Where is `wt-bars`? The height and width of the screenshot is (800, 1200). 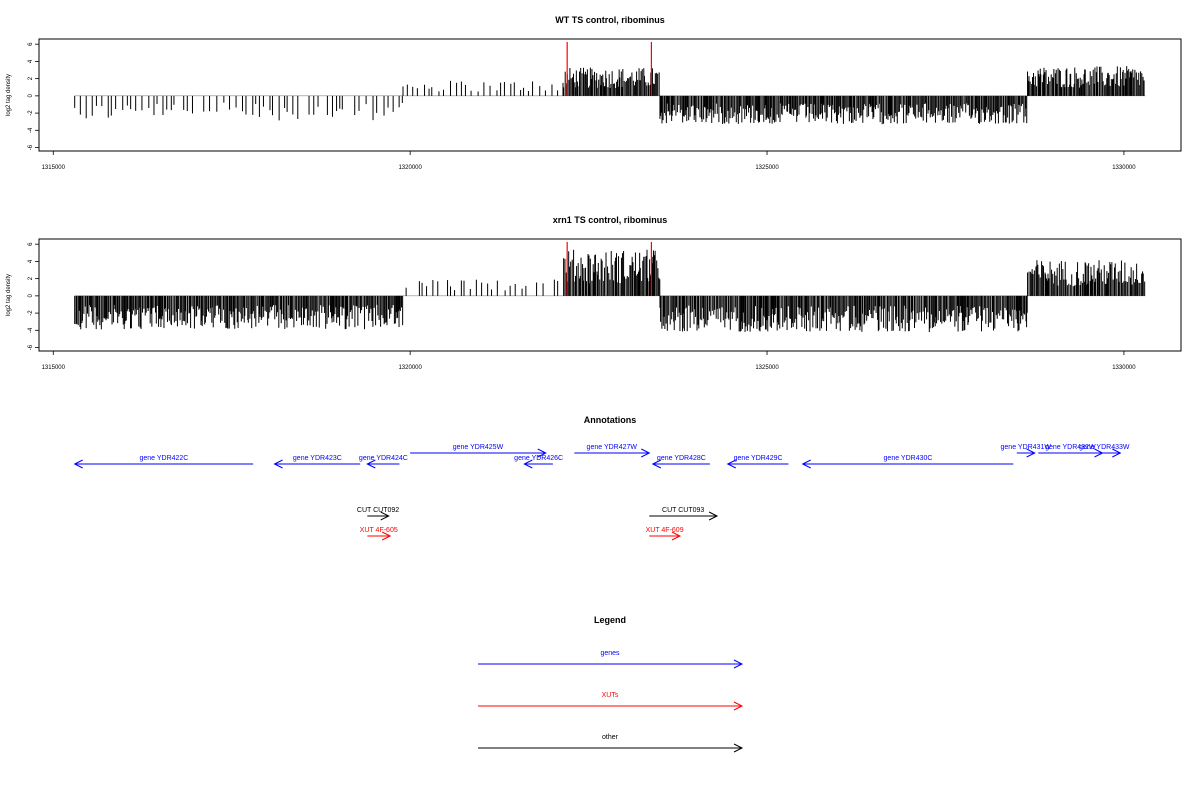
wt-bars is located at coordinates (610, 95).